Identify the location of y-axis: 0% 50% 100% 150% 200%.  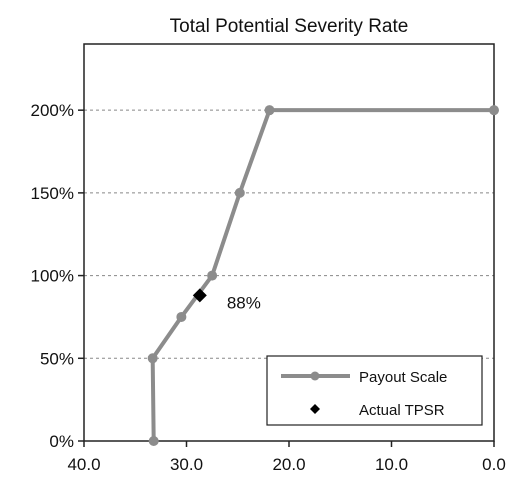
(57, 276).